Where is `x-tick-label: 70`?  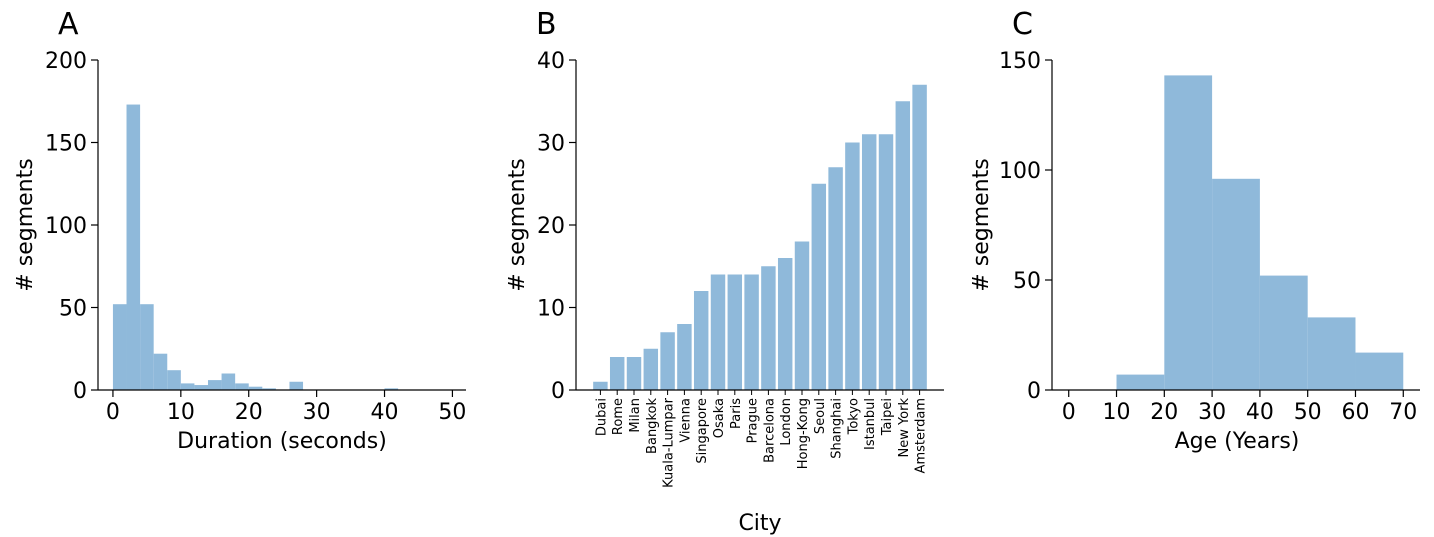
x-tick-label: 70 is located at coordinates (1403, 412).